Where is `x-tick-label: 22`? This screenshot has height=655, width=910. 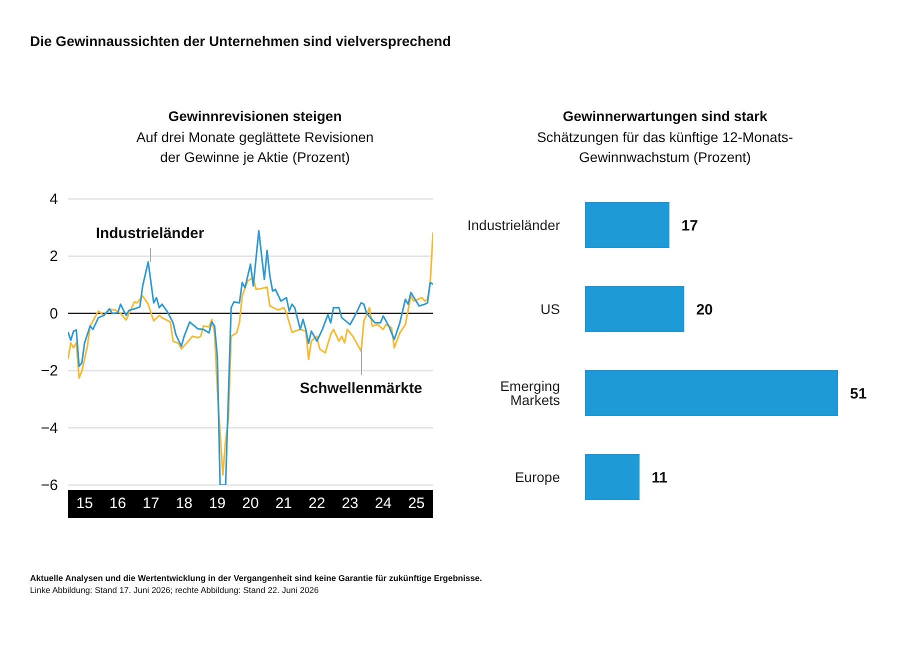 x-tick-label: 22 is located at coordinates (317, 503).